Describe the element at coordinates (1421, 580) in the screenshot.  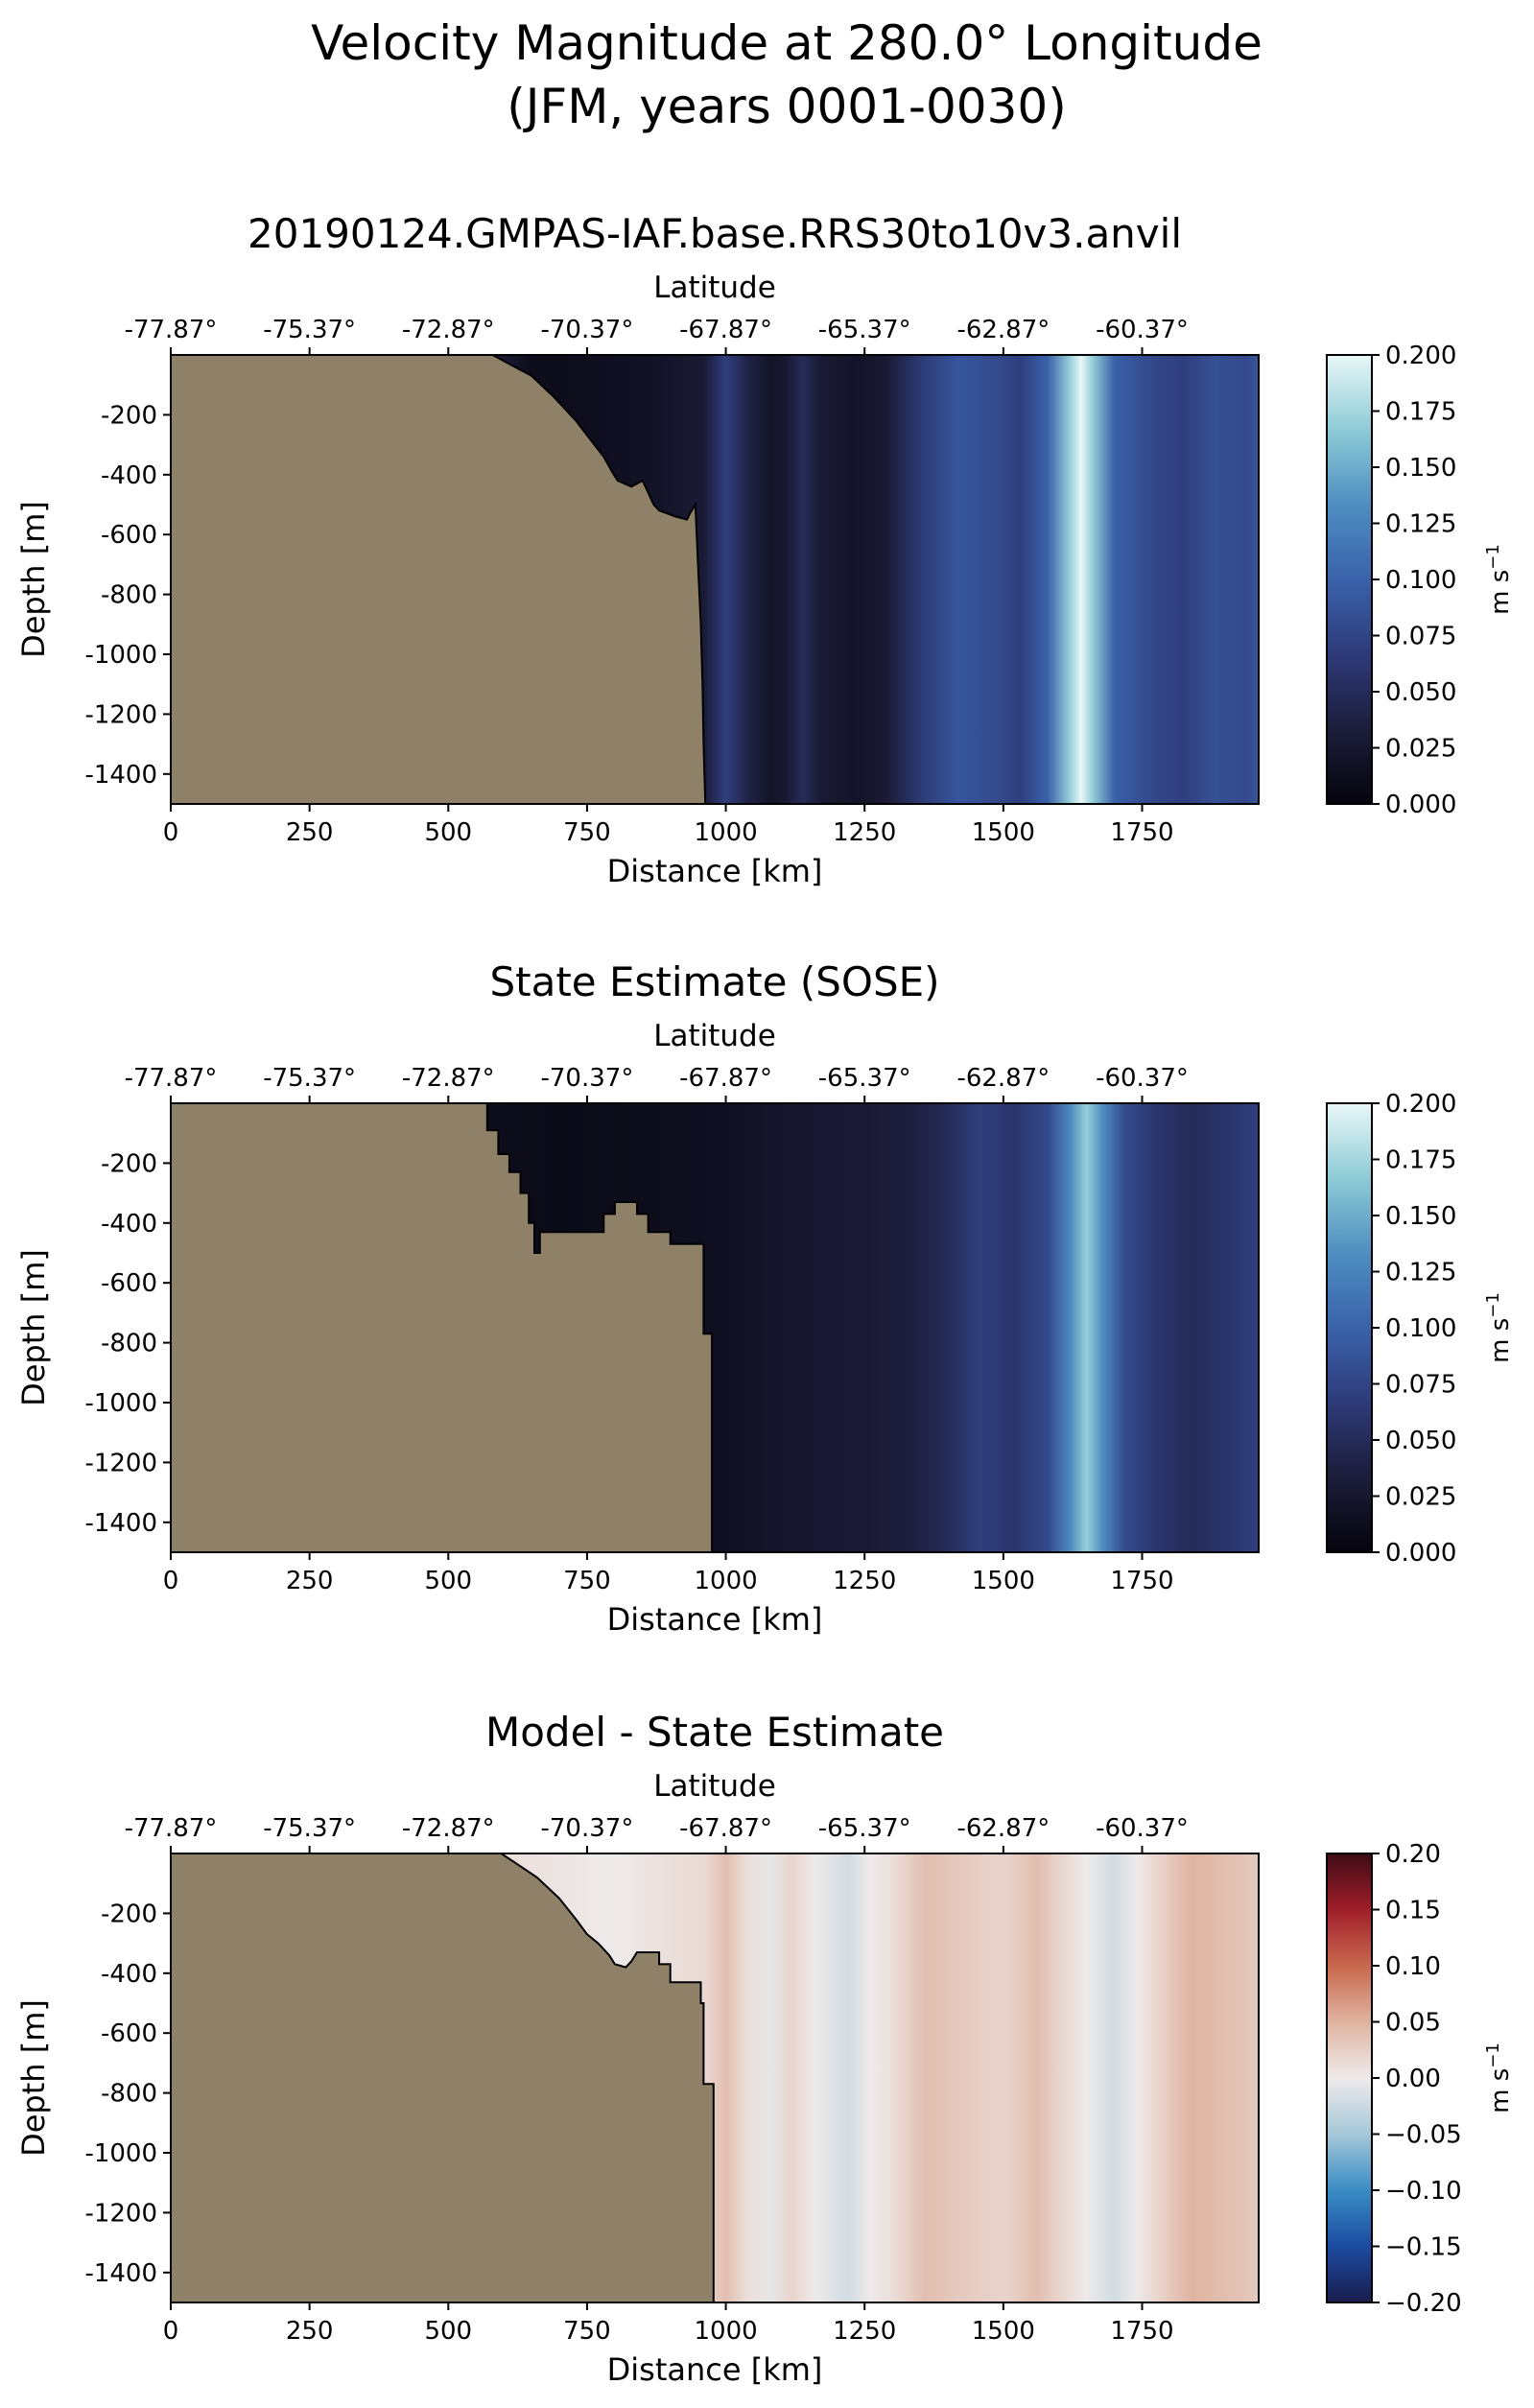
I see `colorbar-tick-label: 0.100` at that location.